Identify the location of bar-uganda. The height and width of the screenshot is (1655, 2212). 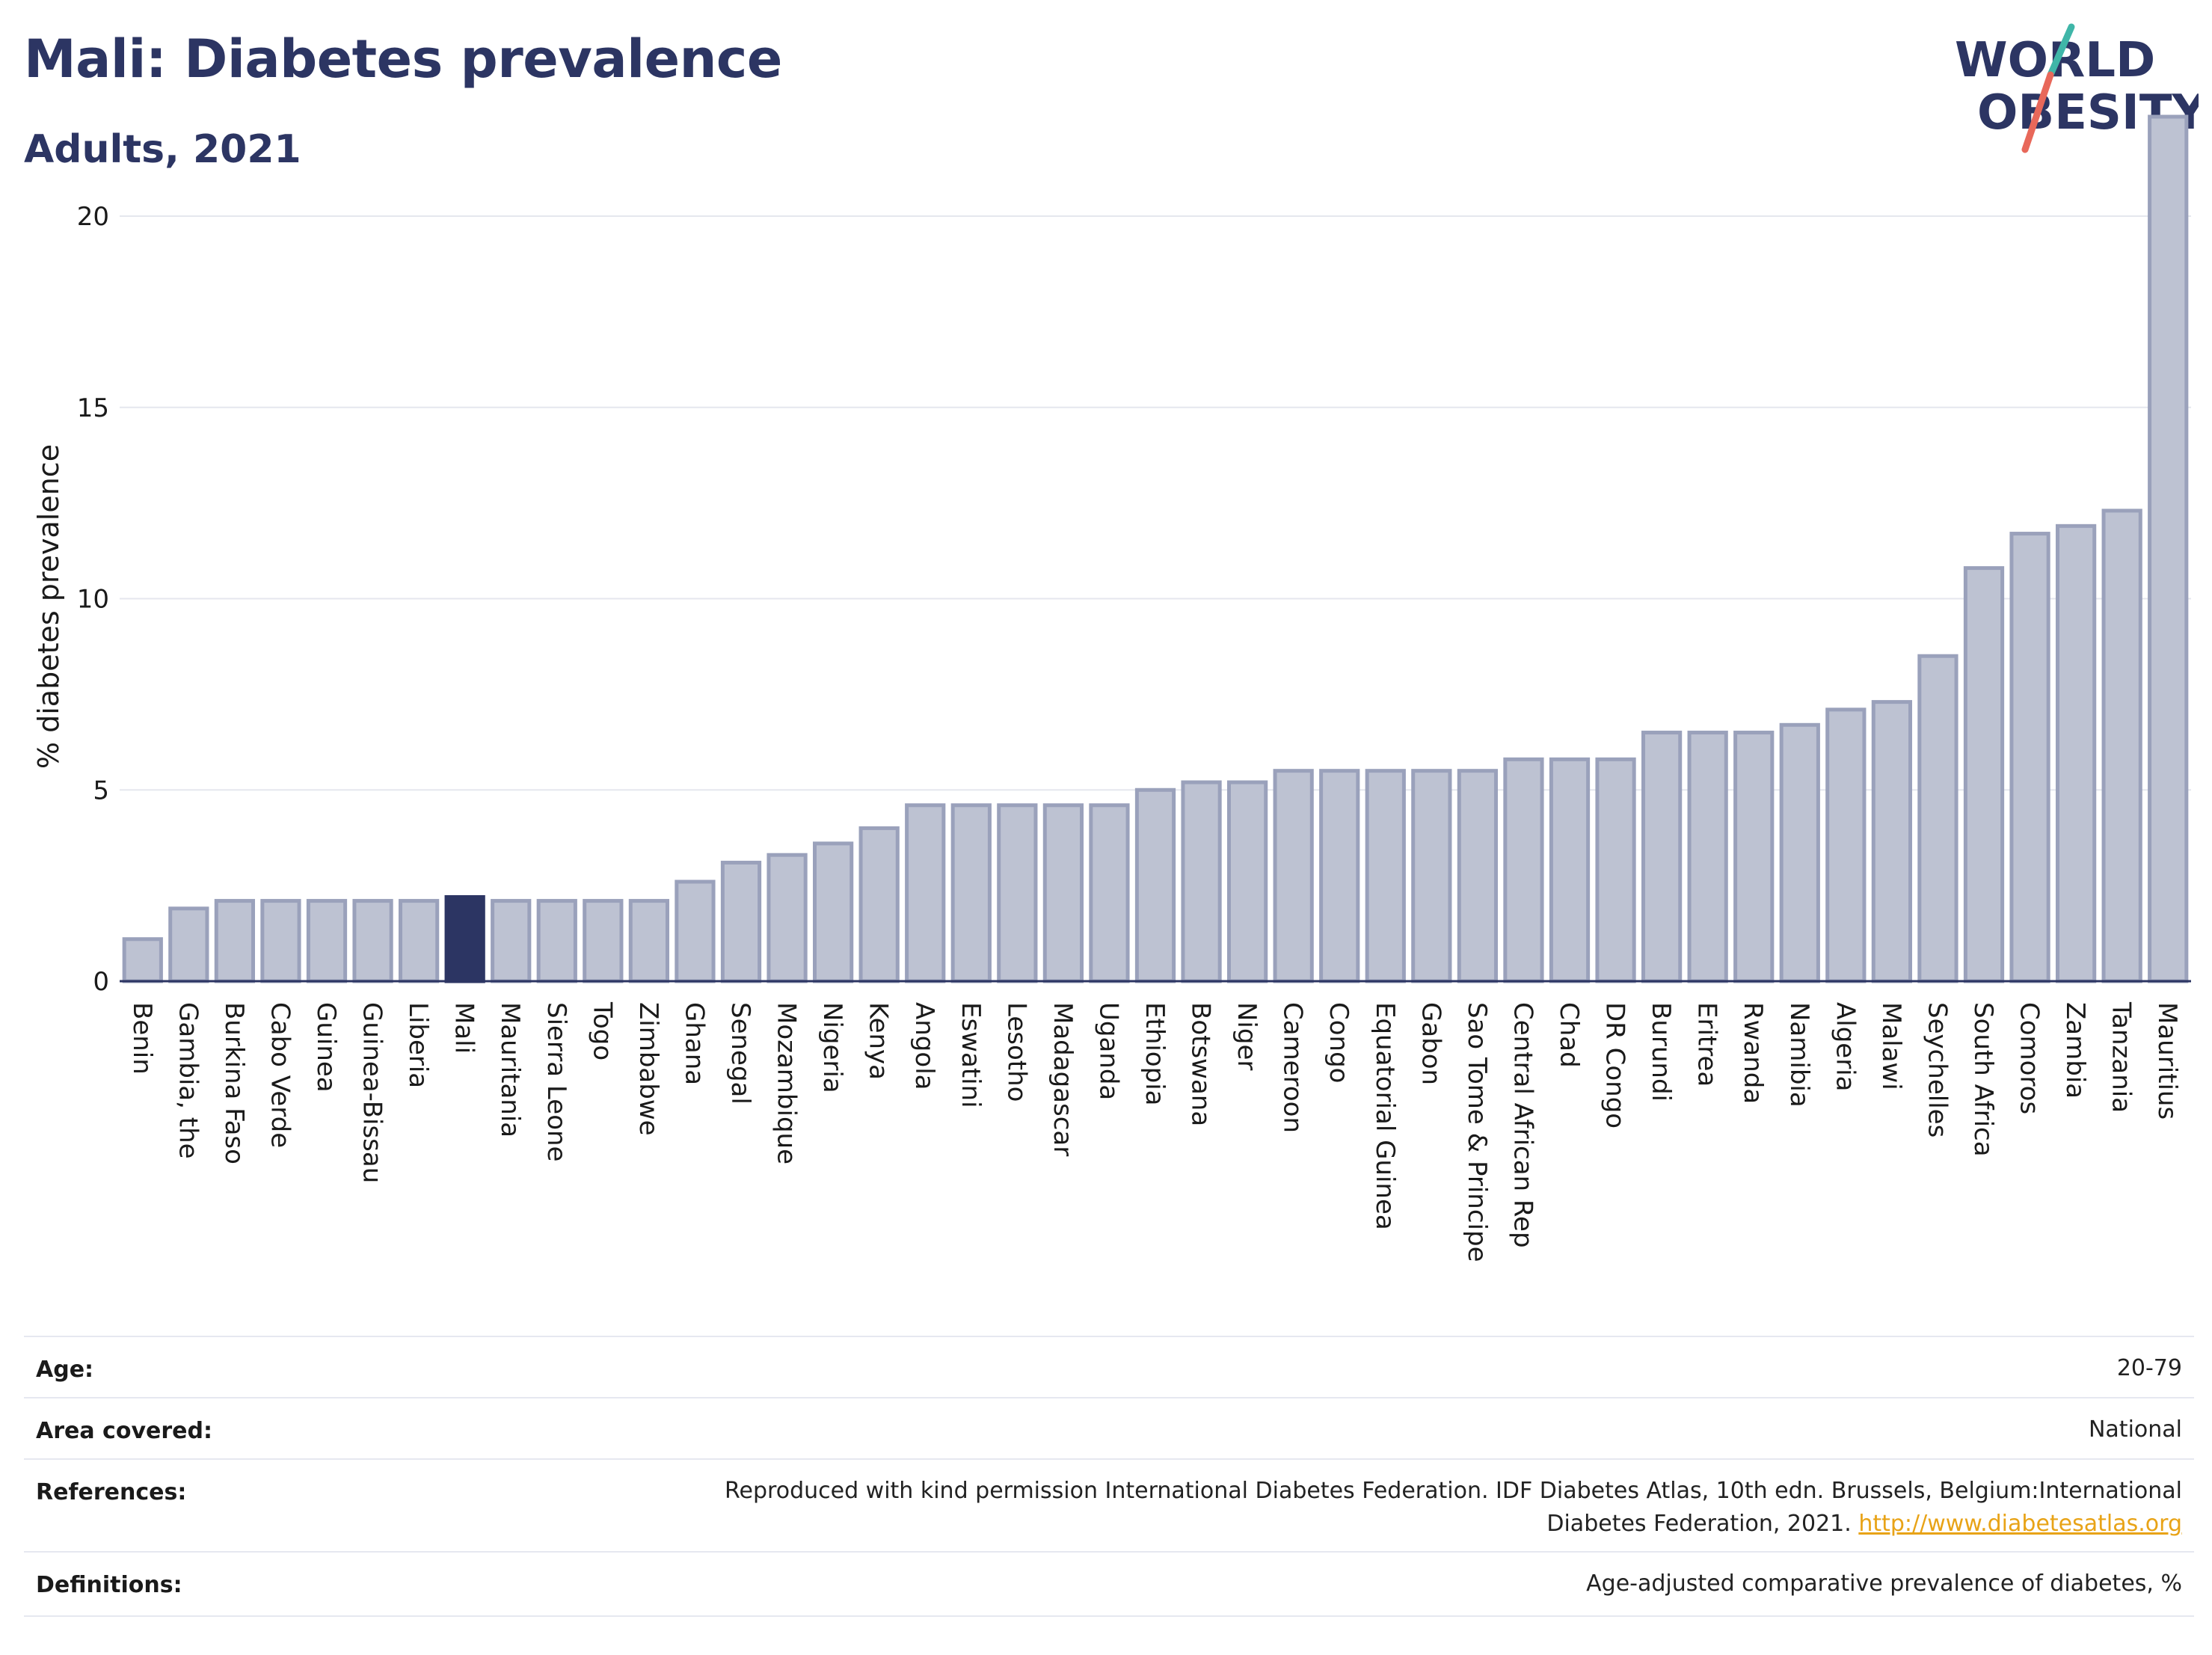
(1109, 893).